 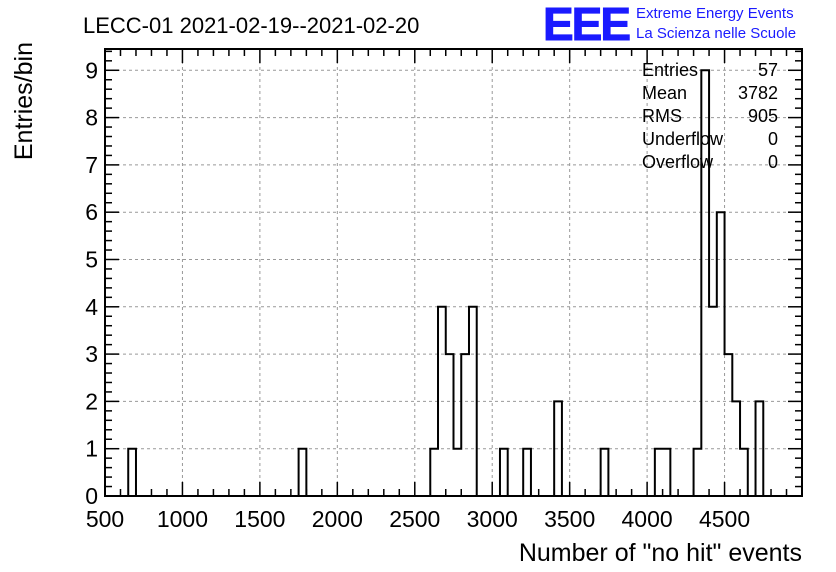 What do you see at coordinates (105, 519) in the screenshot?
I see `x-tick-label: 500` at bounding box center [105, 519].